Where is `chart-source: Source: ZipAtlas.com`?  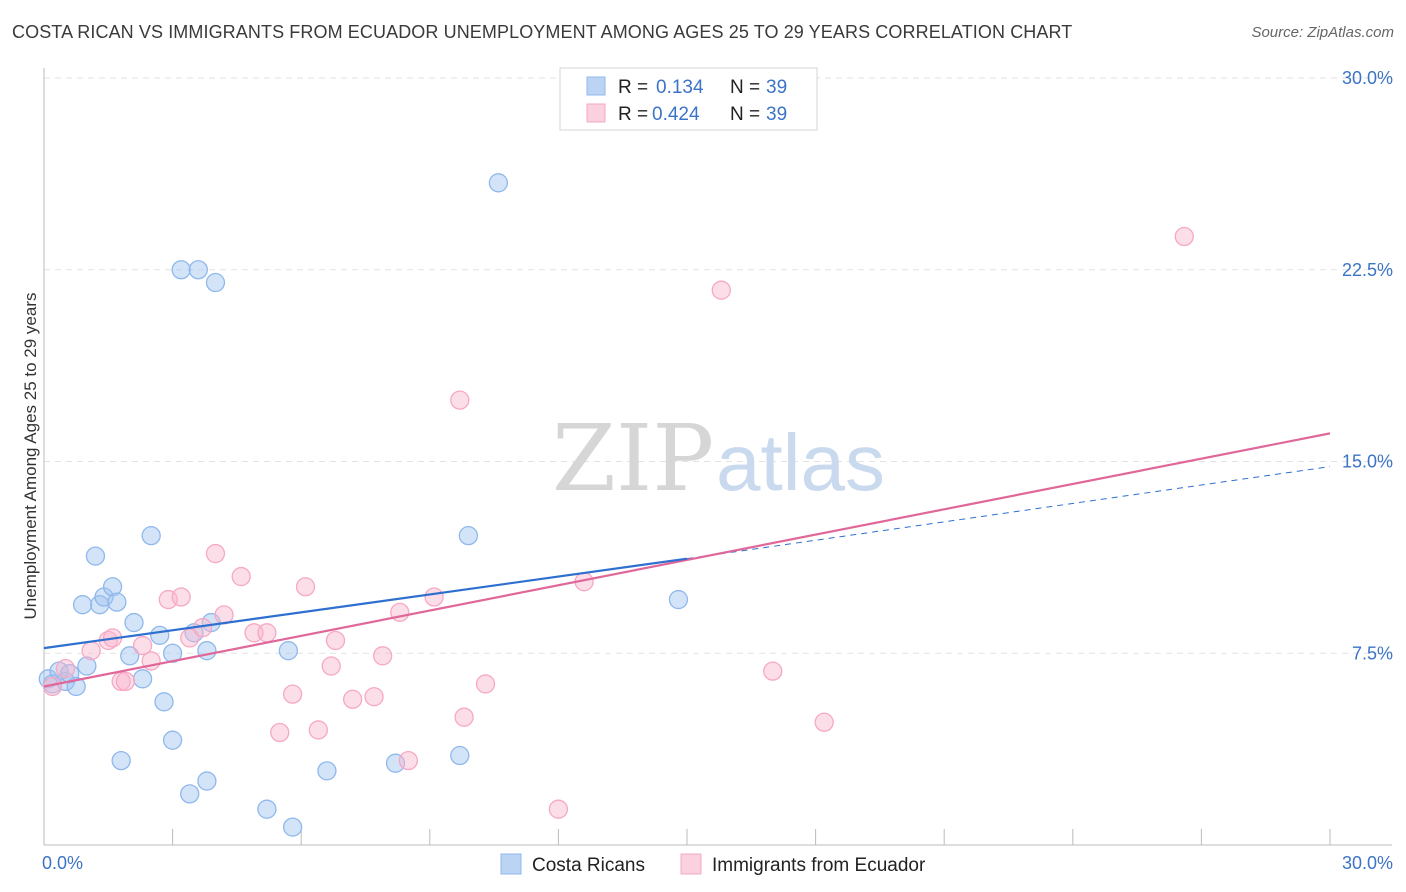
chart-source: Source: ZipAtlas.com is located at coordinates (1322, 32).